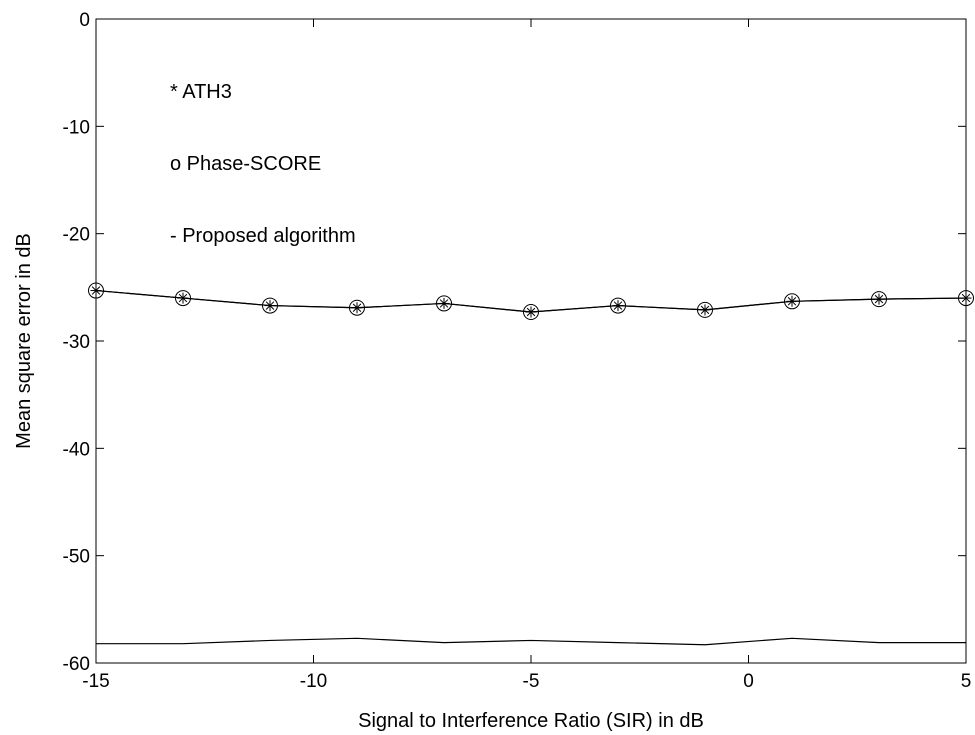 The width and height of the screenshot is (975, 735). I want to click on x-tick-label: -15, so click(95, 681).